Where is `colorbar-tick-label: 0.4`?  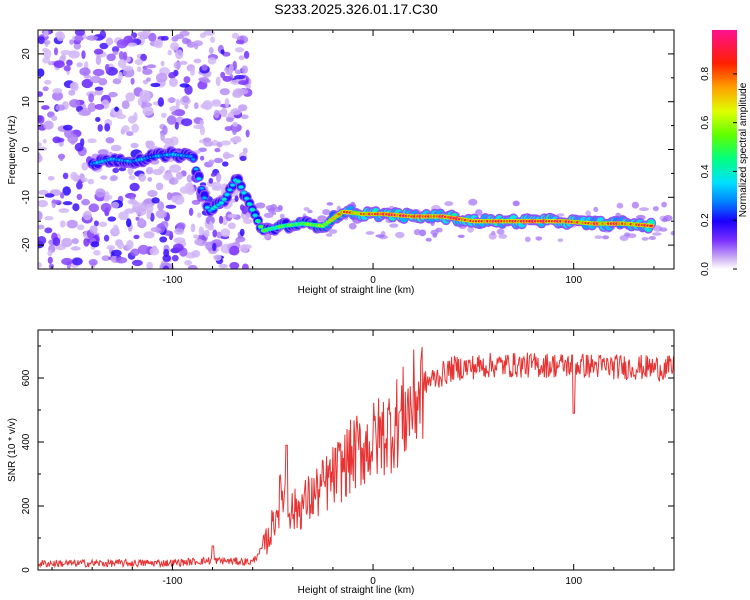 colorbar-tick-label: 0.4 is located at coordinates (705, 171).